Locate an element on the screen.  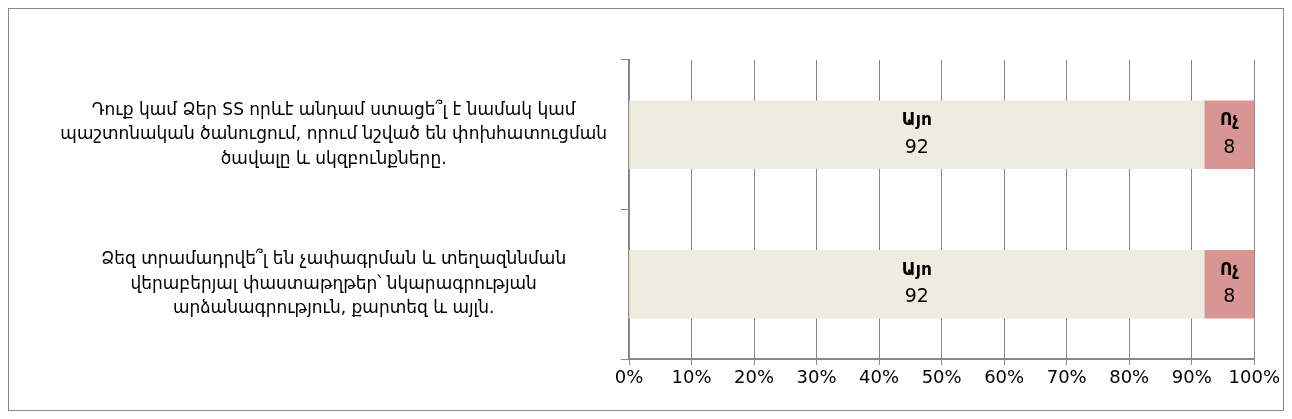
x-tick-label: 20% is located at coordinates (754, 377).